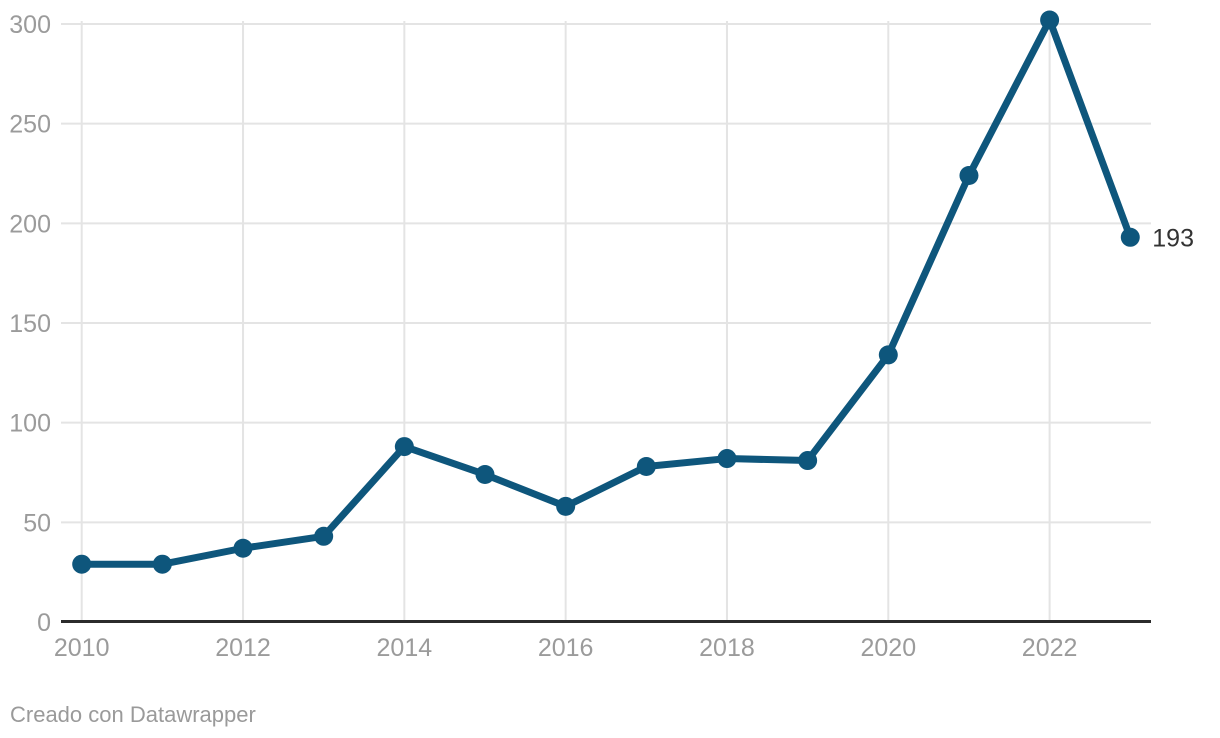 The image size is (1220, 738). Describe the element at coordinates (727, 648) in the screenshot. I see `x-tick-label: 2018` at that location.